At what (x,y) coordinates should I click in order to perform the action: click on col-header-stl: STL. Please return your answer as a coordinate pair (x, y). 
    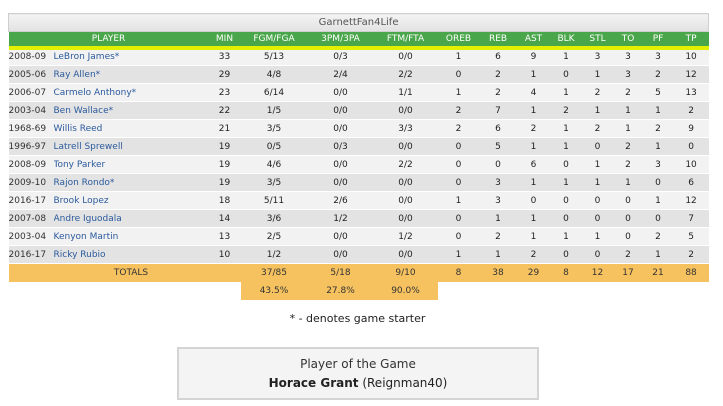
    Looking at the image, I should click on (597, 40).